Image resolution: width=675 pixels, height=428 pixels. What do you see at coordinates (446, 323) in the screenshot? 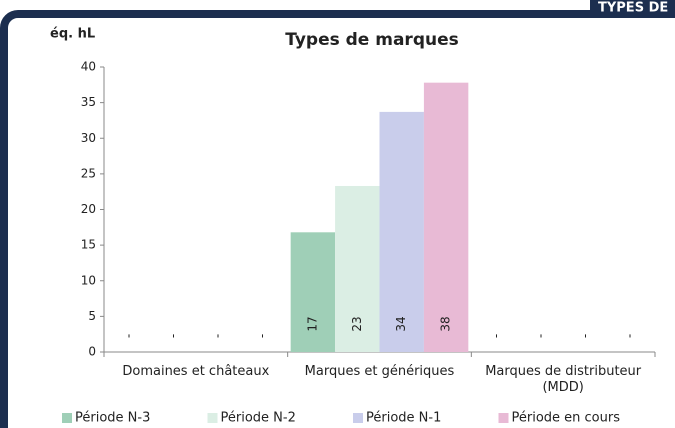
I see `data-label: 38` at bounding box center [446, 323].